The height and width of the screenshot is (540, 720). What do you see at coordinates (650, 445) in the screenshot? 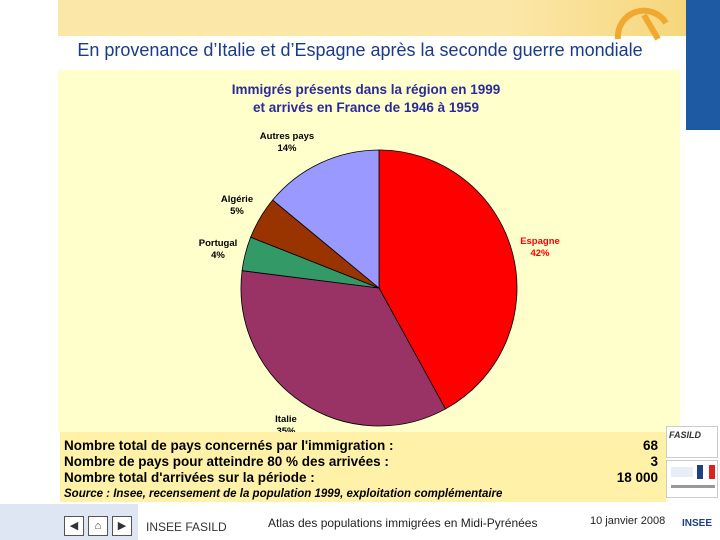
I see `summary-value: 68` at bounding box center [650, 445].